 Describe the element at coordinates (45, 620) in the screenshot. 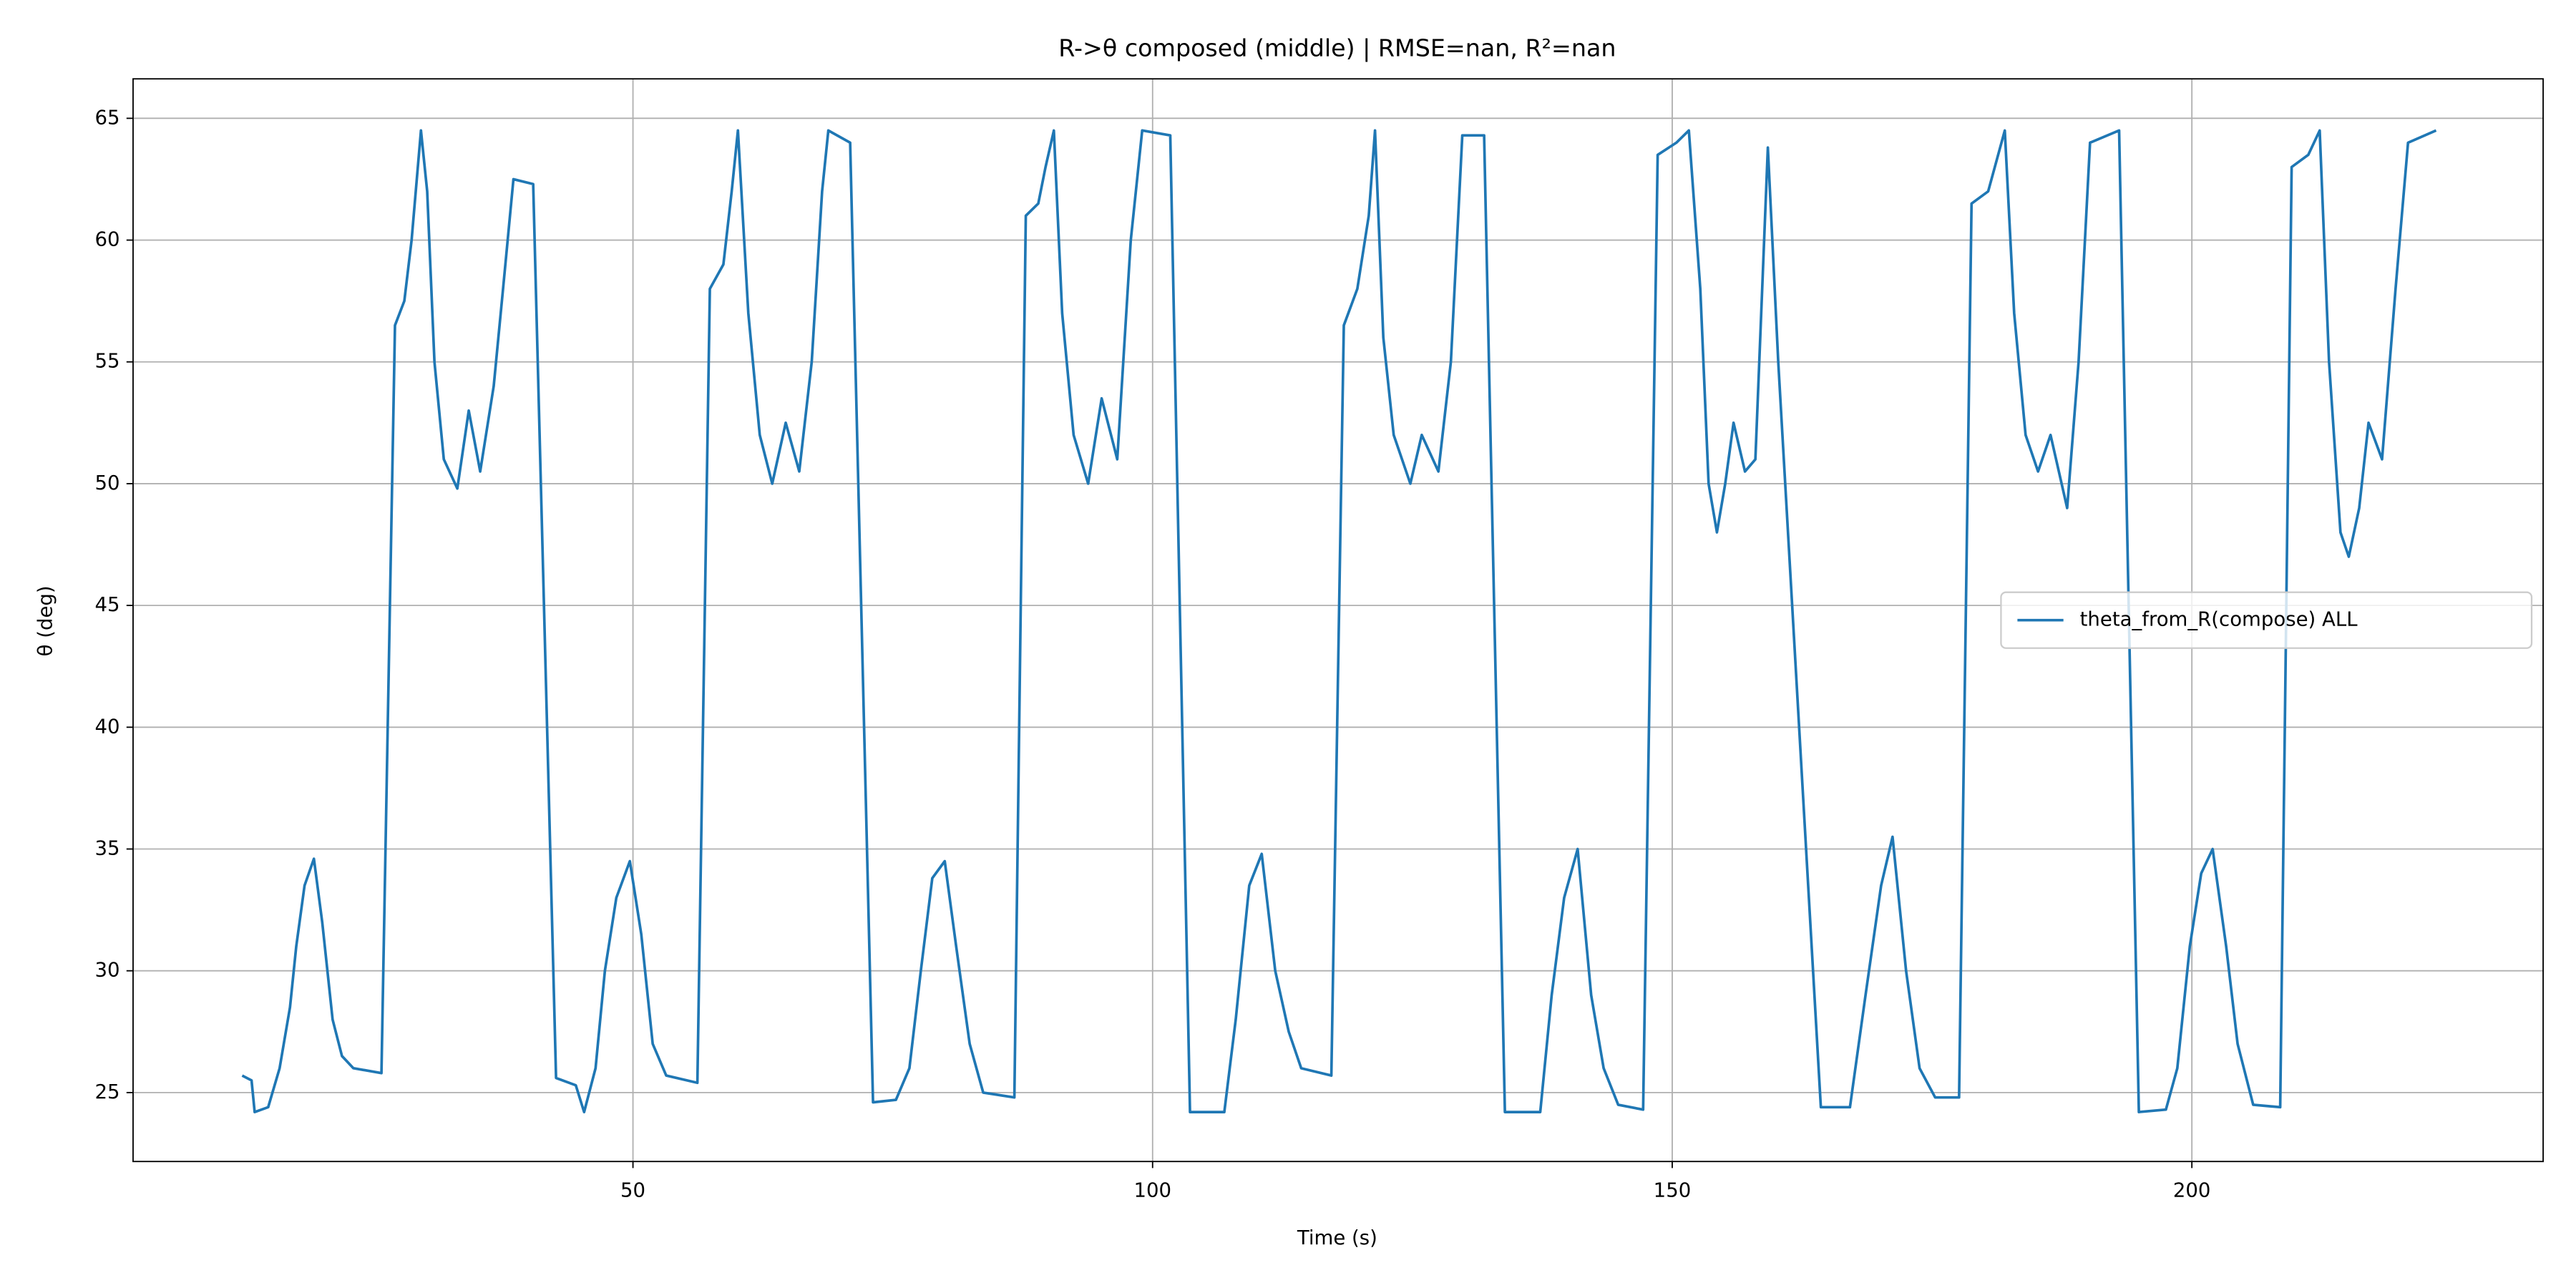

I see `y-axis-label: θ (deg)` at that location.